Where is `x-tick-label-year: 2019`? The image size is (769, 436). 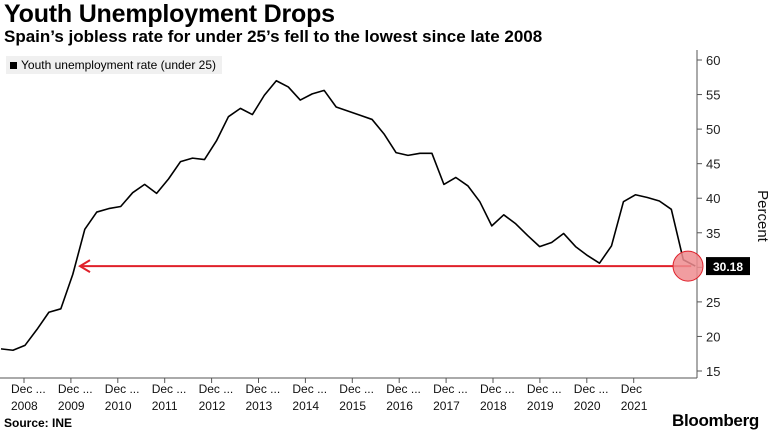
x-tick-label-year: 2019 is located at coordinates (540, 406).